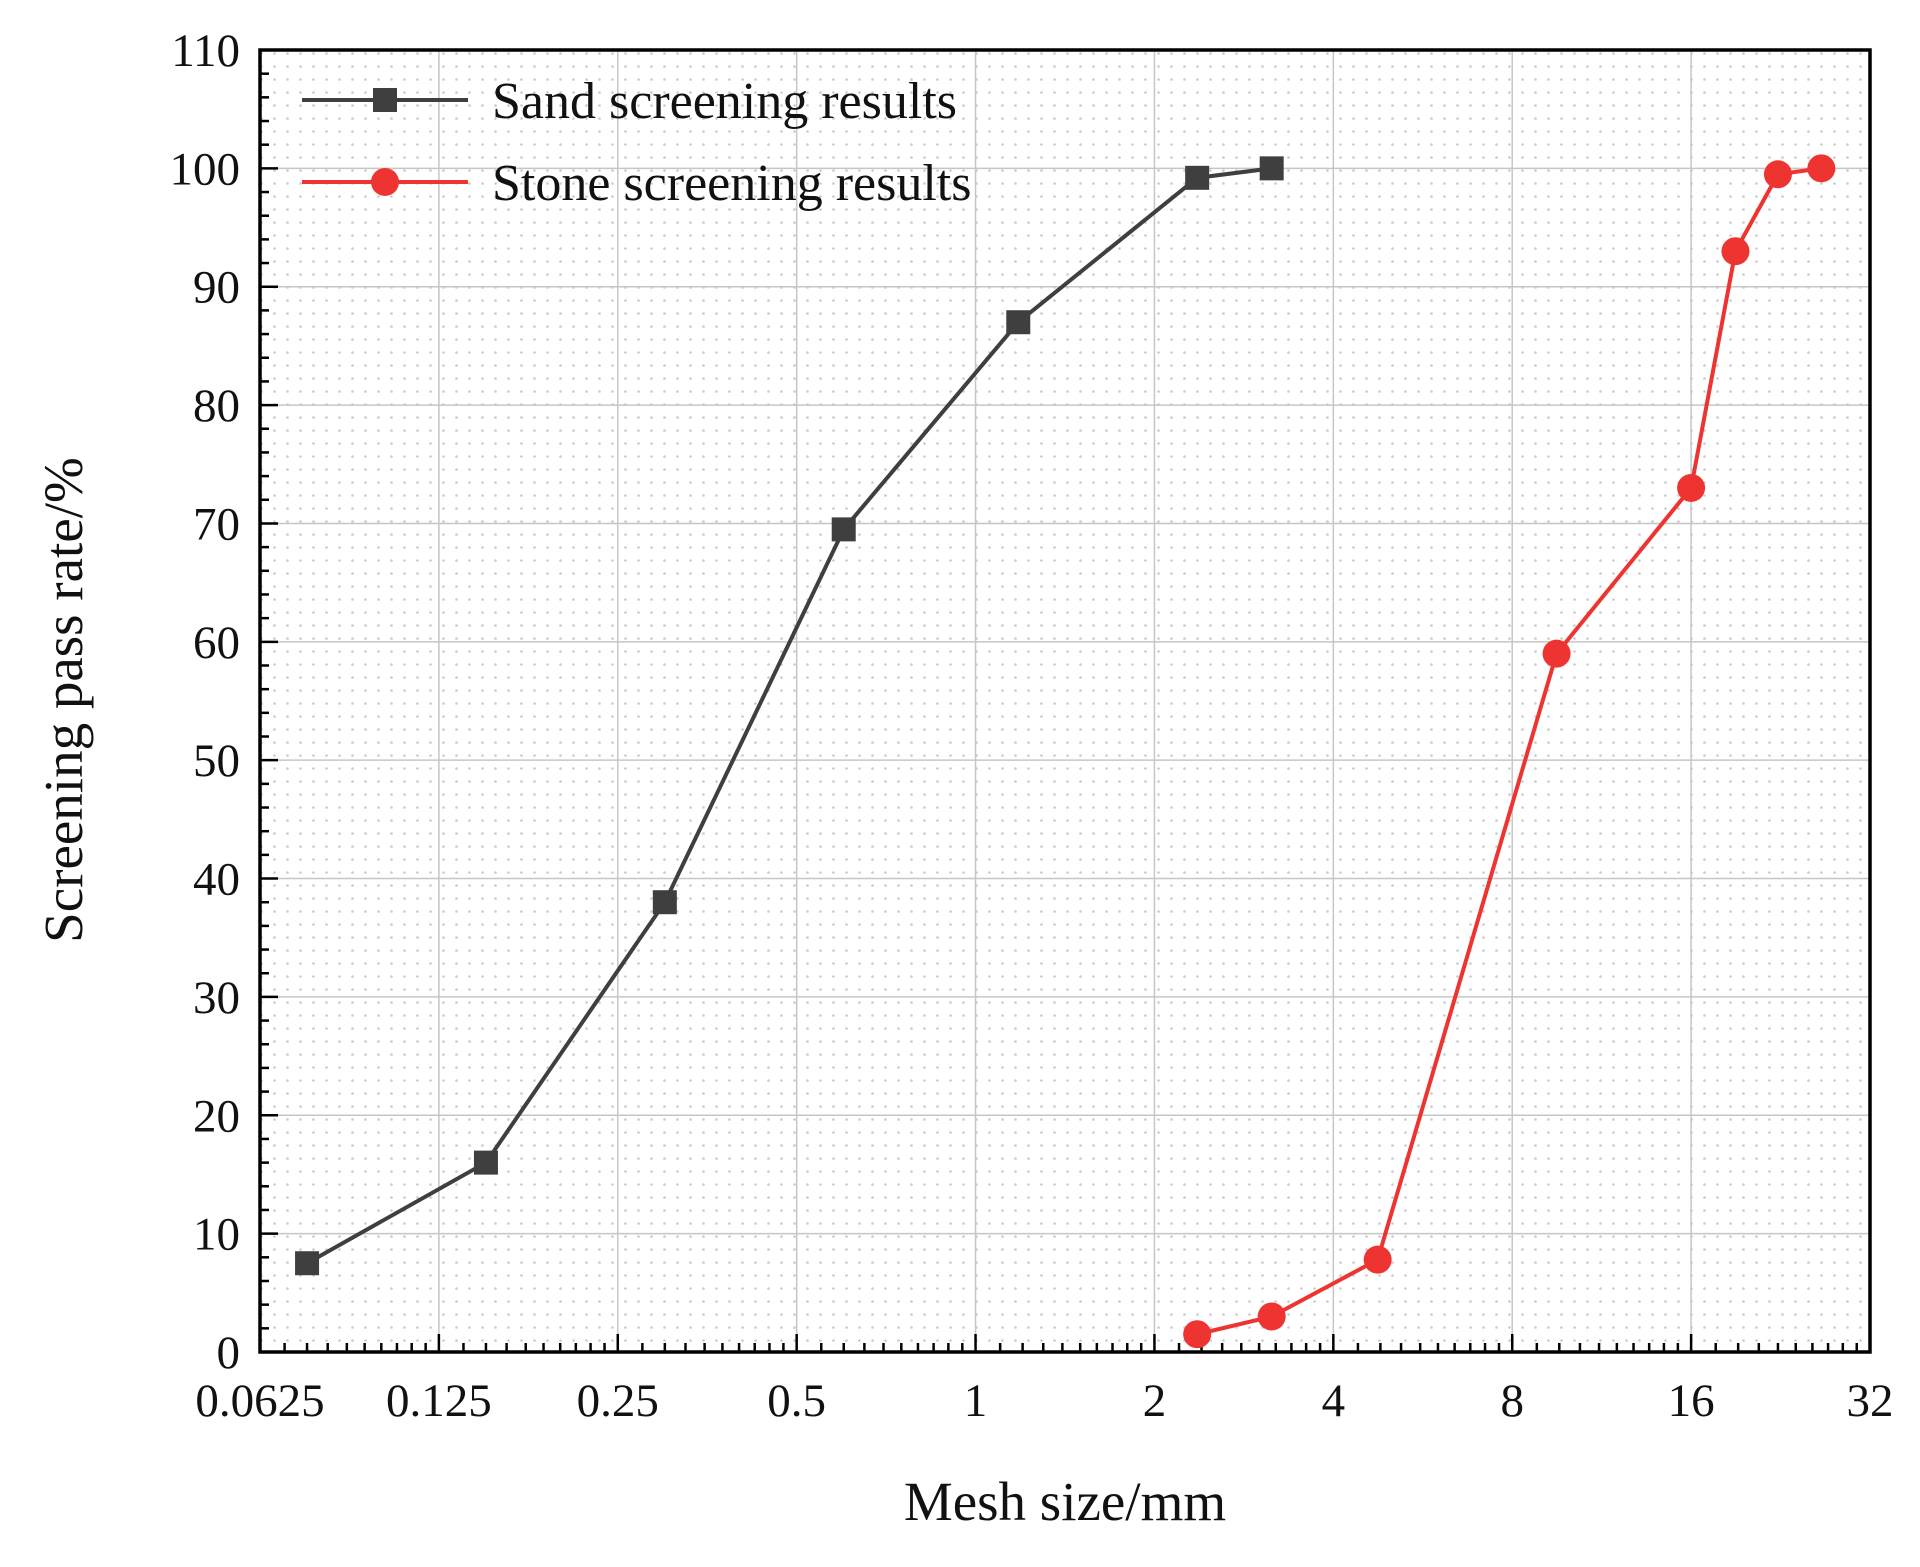  I want to click on x-tick-label: 1, so click(976, 1401).